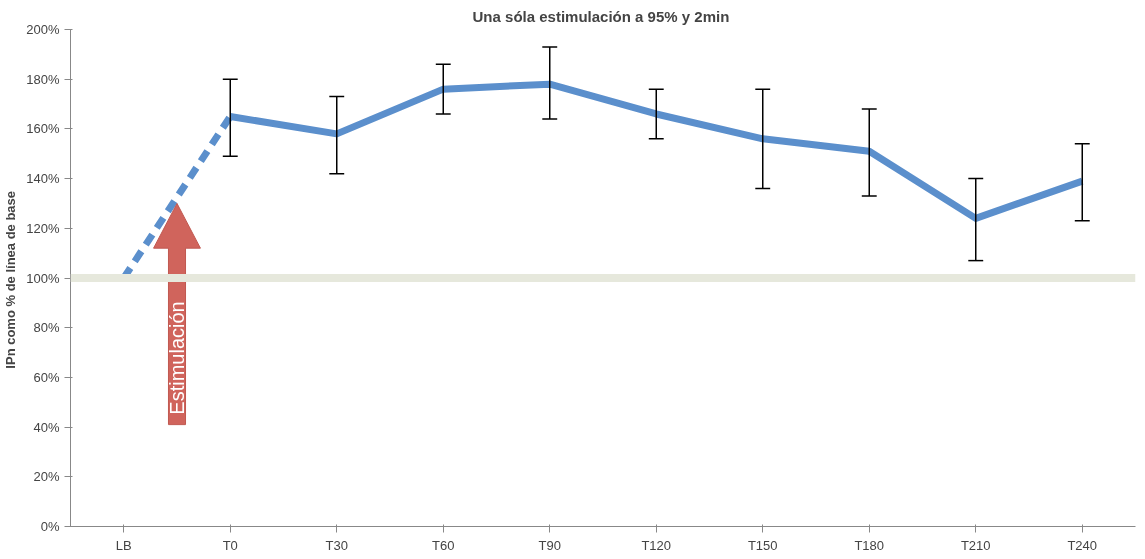 The width and height of the screenshot is (1145, 559). What do you see at coordinates (762, 545) in the screenshot?
I see `x-tick-label: T150` at bounding box center [762, 545].